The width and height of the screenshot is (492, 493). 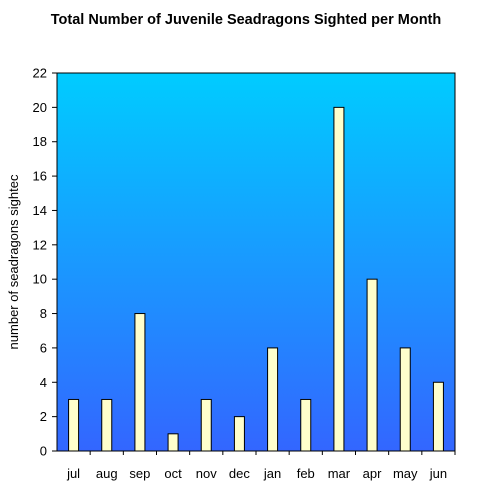 I want to click on y-axis: 0 2 4 6 8 10 12 14 16 18 20 22, so click(x=45, y=262).